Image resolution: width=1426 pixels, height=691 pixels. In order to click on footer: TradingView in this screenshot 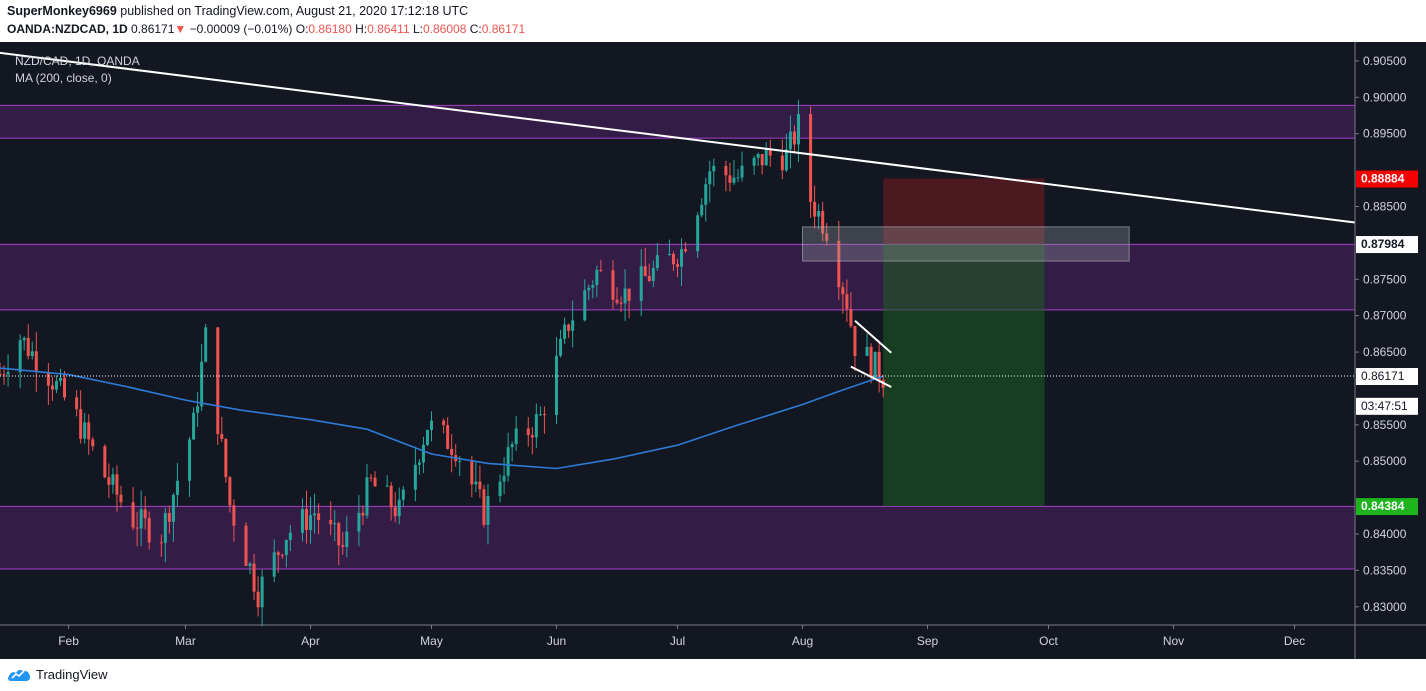, I will do `click(57, 674)`.